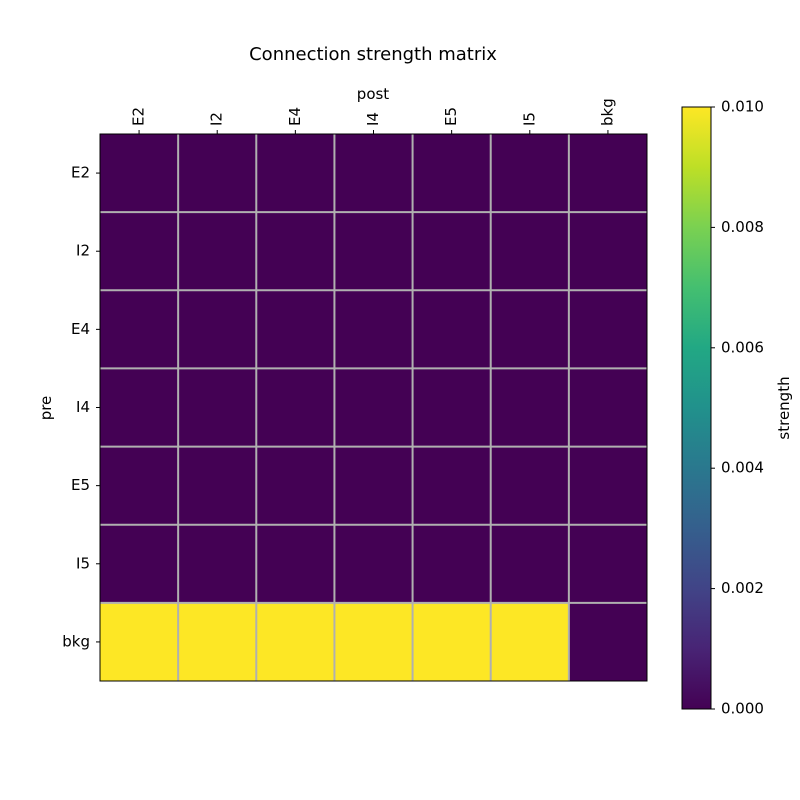 This screenshot has width=800, height=800. I want to click on x-axis-label: post, so click(373, 94).